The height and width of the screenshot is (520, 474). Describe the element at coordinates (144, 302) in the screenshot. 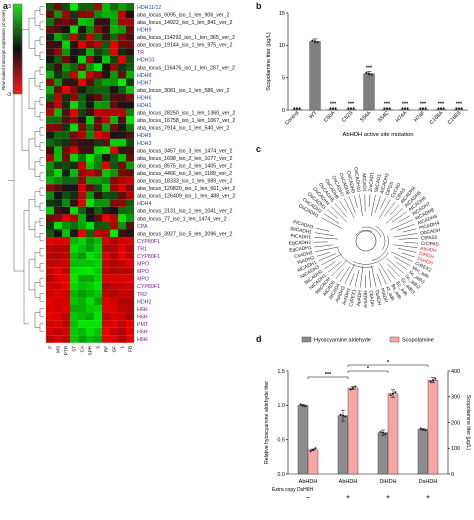

I see `gene-label: HDH2` at that location.